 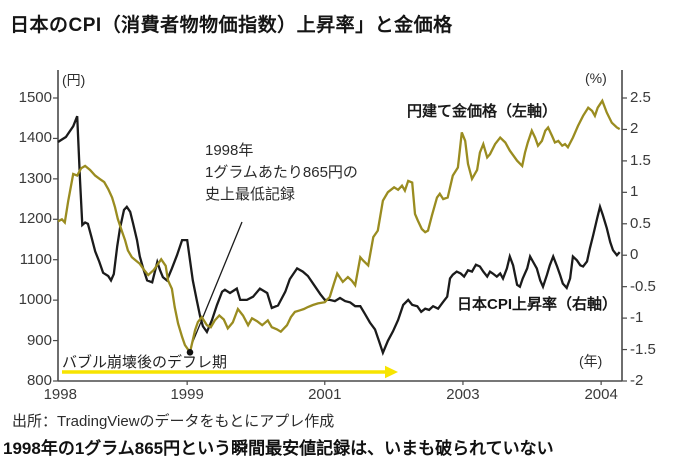 I want to click on right-tick-label: 2, so click(x=634, y=129).